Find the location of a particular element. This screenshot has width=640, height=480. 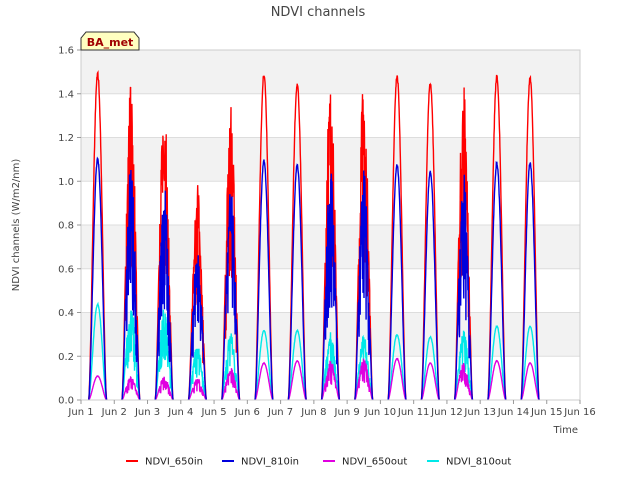

x-tick-label: Jun 9 is located at coordinates (347, 412).